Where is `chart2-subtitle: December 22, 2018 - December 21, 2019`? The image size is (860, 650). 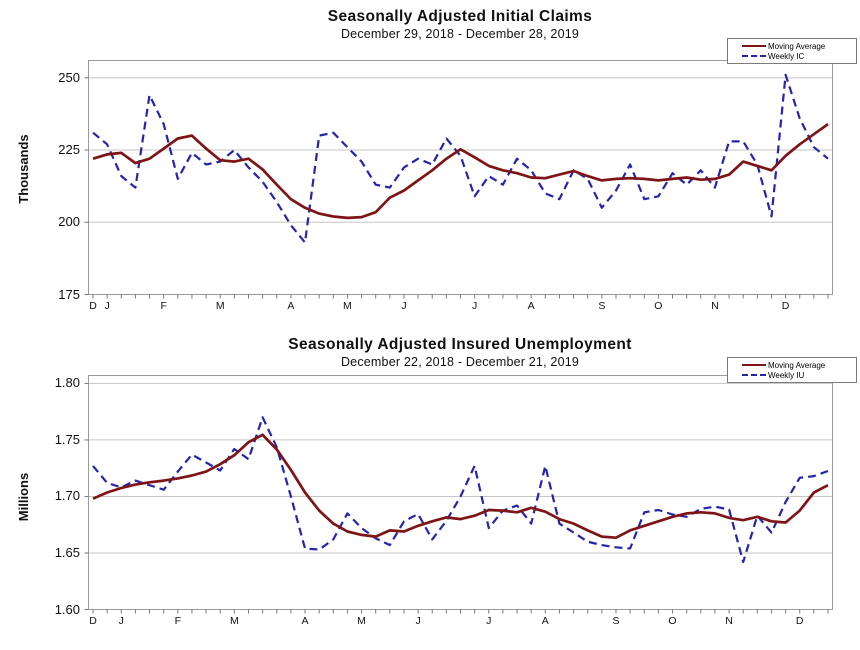
chart2-subtitle: December 22, 2018 - December 21, 2019 is located at coordinates (460, 362).